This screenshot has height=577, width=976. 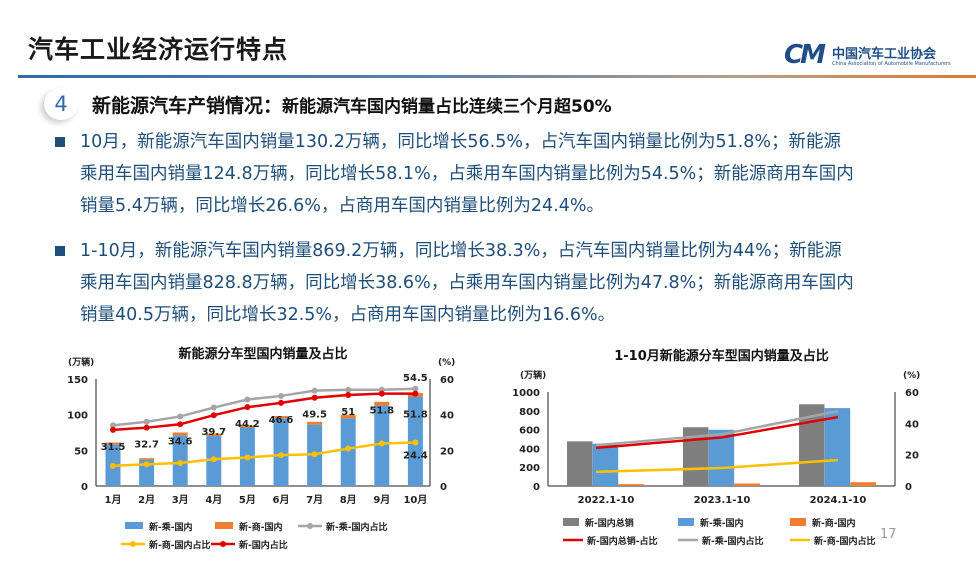 I want to click on y2-tick-label: 60, so click(x=912, y=393).